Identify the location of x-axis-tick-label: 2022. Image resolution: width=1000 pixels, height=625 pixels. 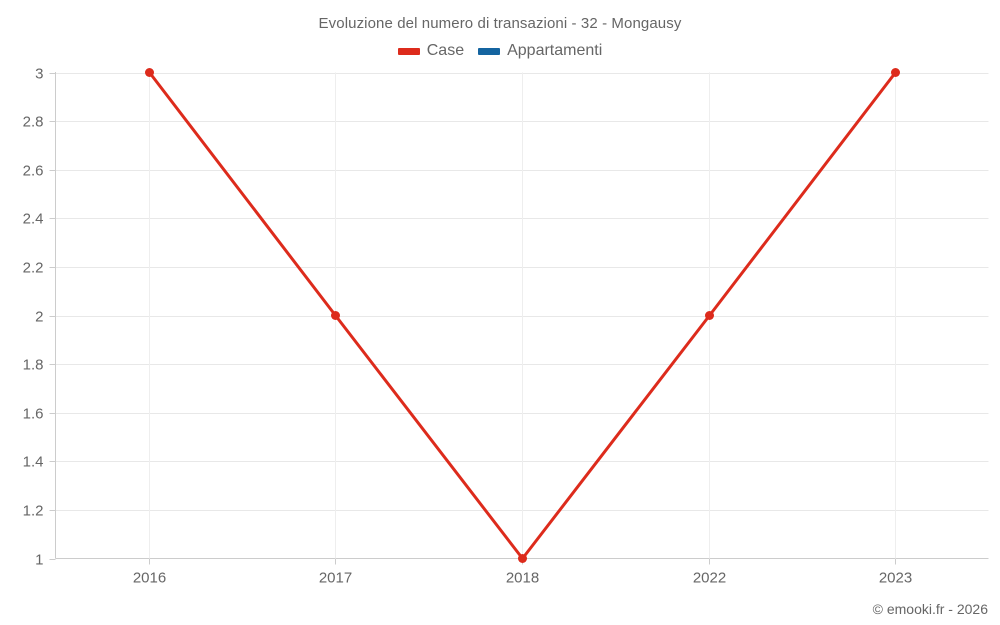
(709, 578).